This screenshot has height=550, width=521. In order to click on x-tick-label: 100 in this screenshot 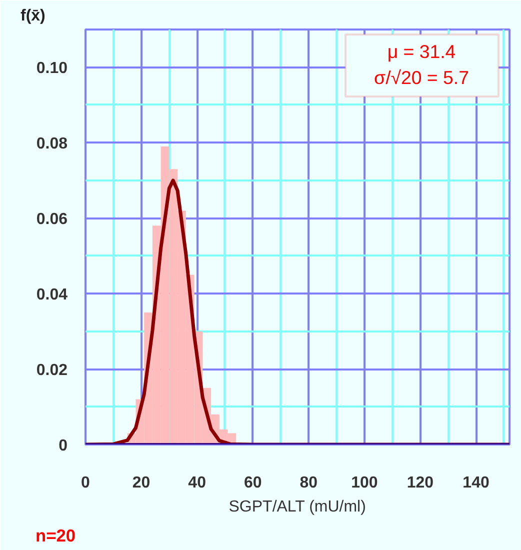, I will do `click(364, 483)`.